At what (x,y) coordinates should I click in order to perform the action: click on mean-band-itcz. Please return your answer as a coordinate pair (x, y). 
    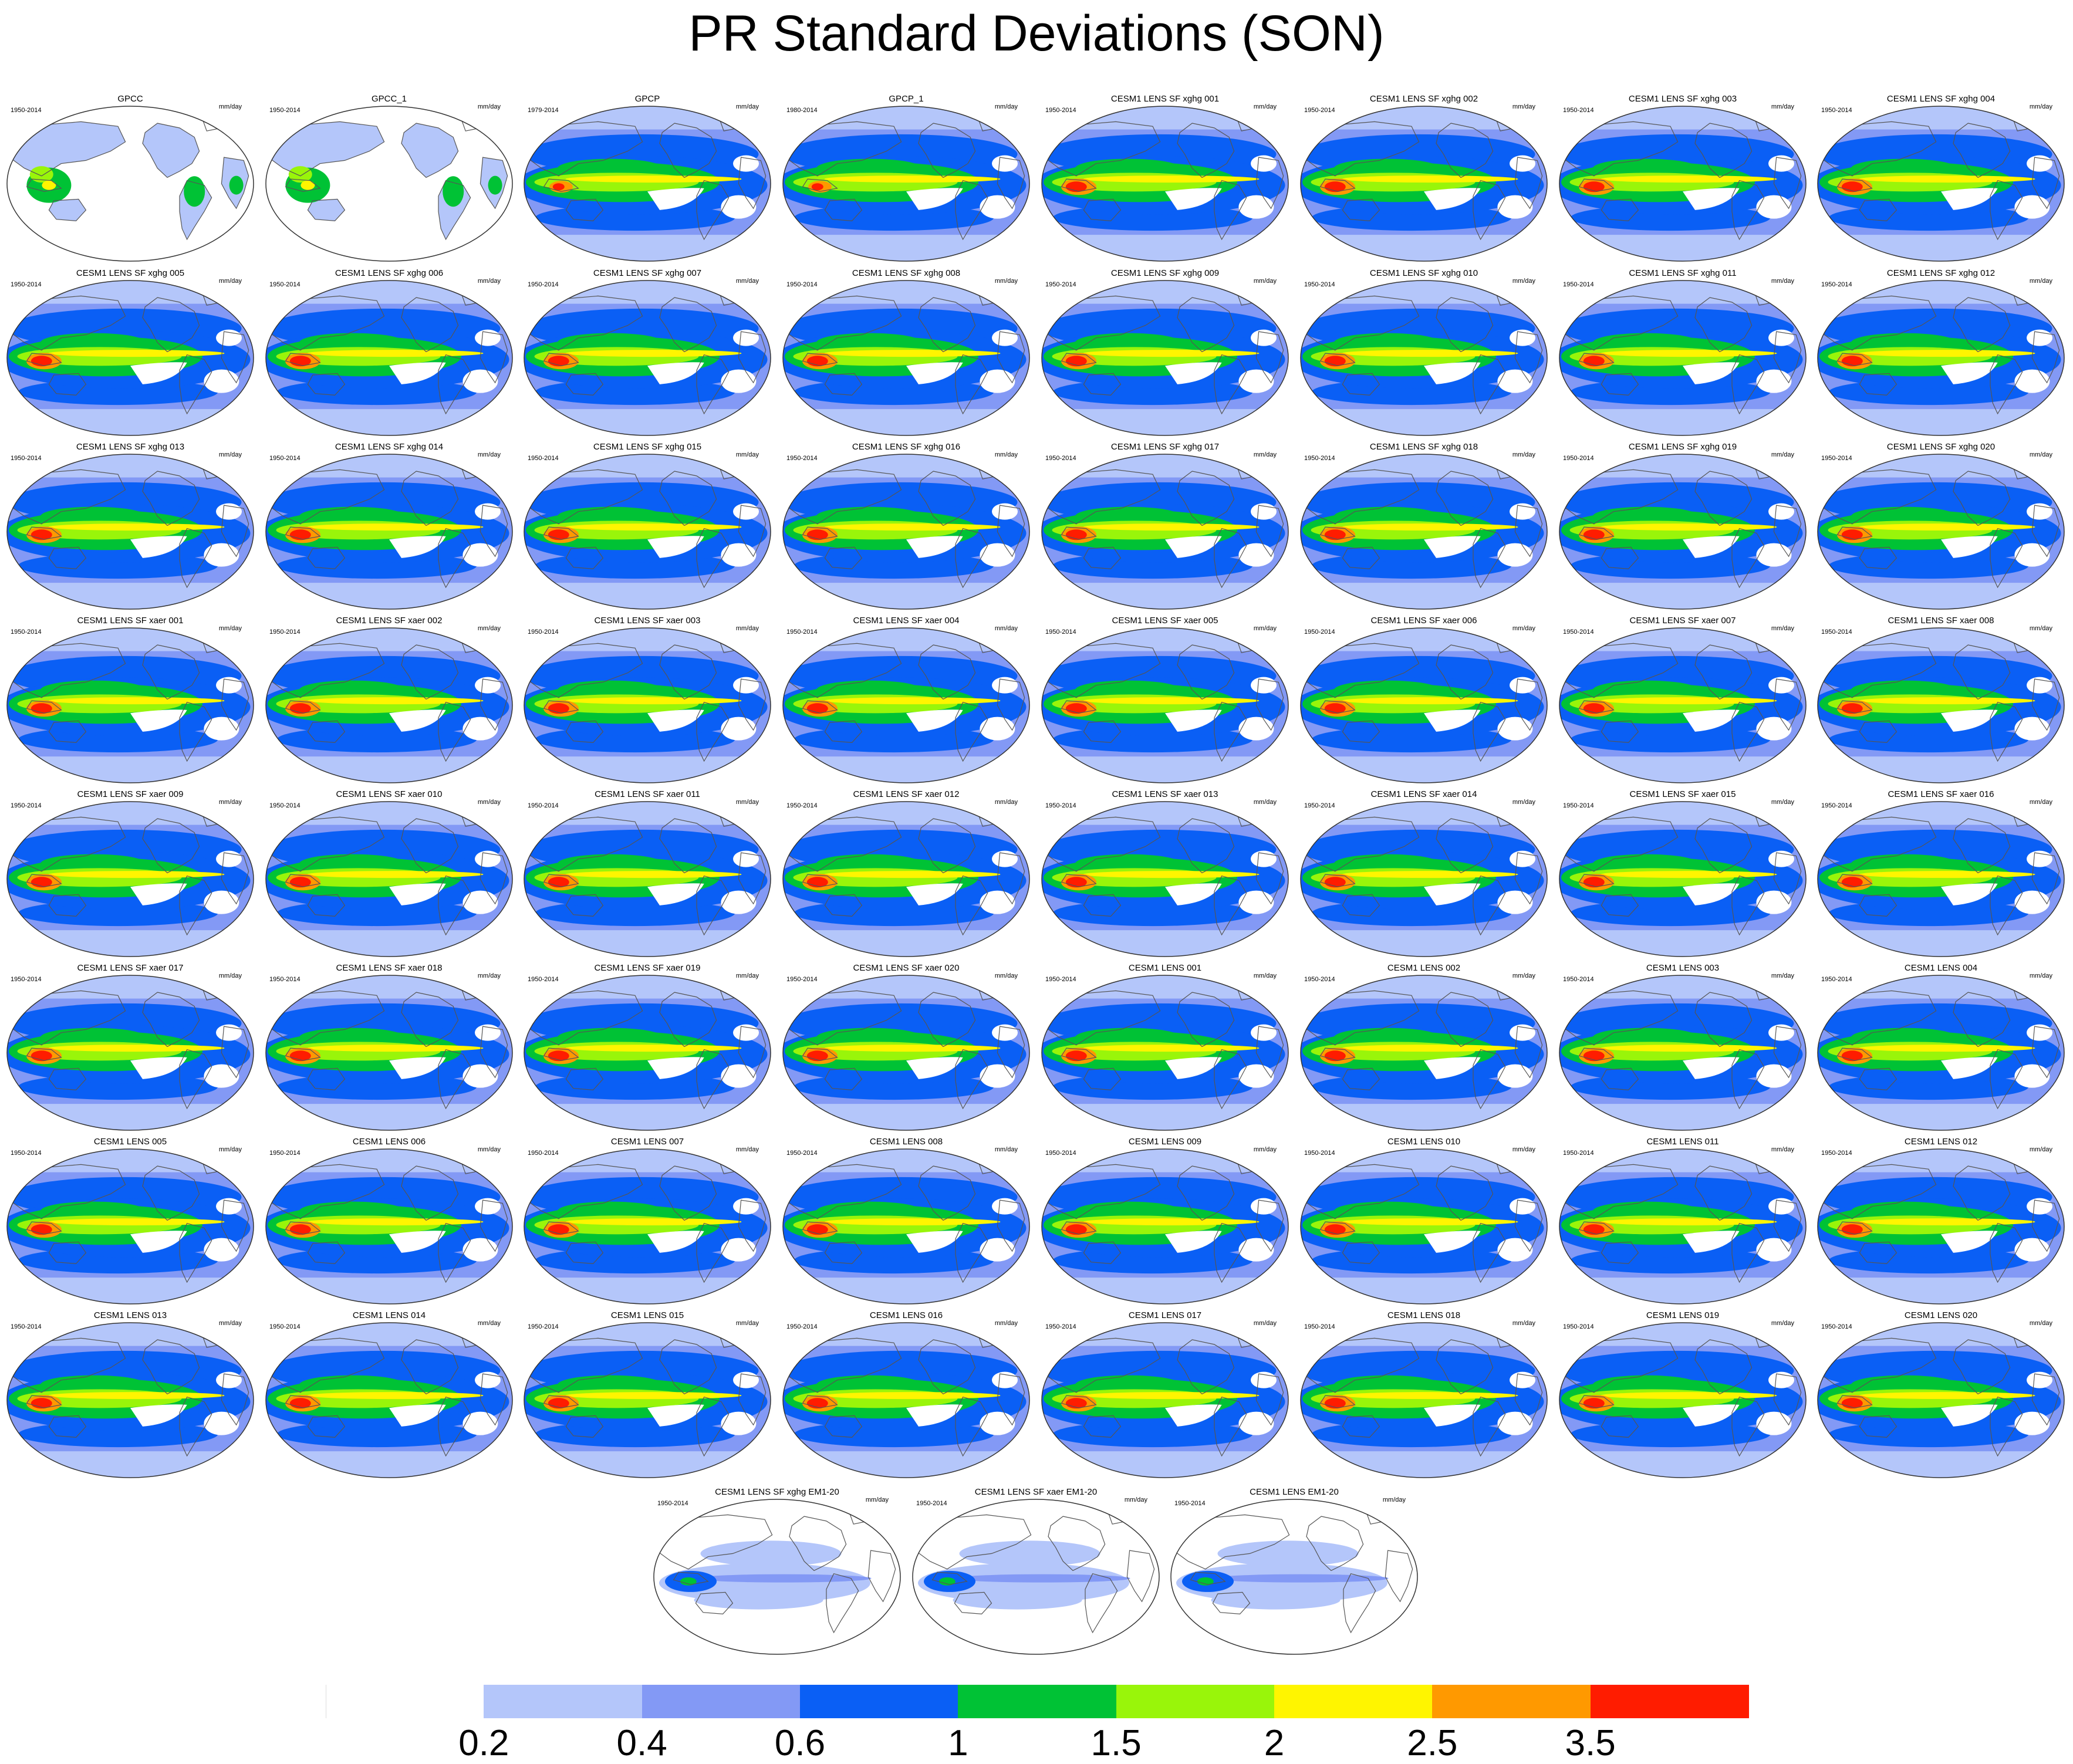
    Looking at the image, I should click on (1042, 1578).